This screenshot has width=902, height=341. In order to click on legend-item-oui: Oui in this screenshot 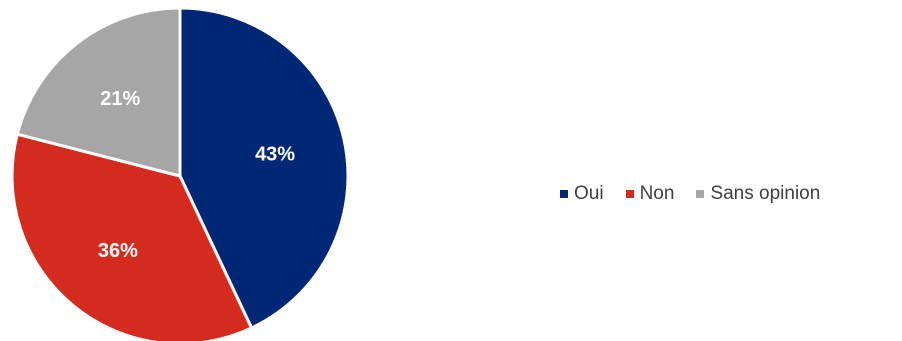, I will do `click(582, 194)`.